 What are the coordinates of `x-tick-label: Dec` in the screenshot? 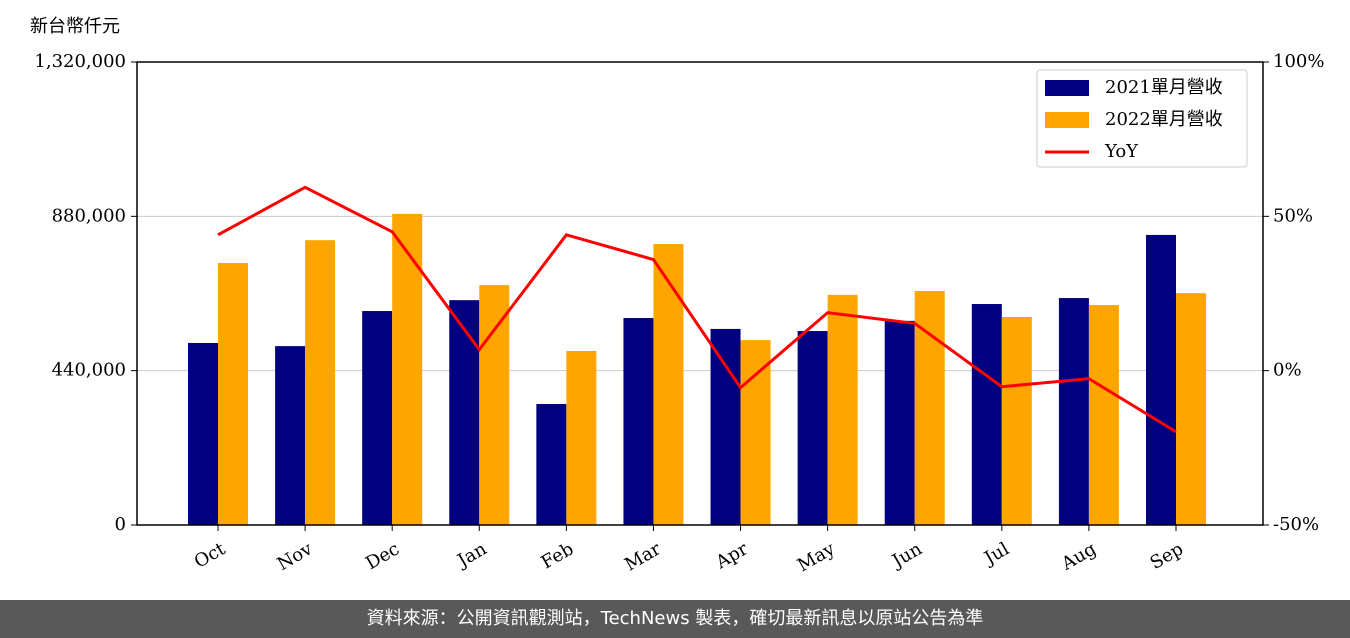 It's located at (382, 556).